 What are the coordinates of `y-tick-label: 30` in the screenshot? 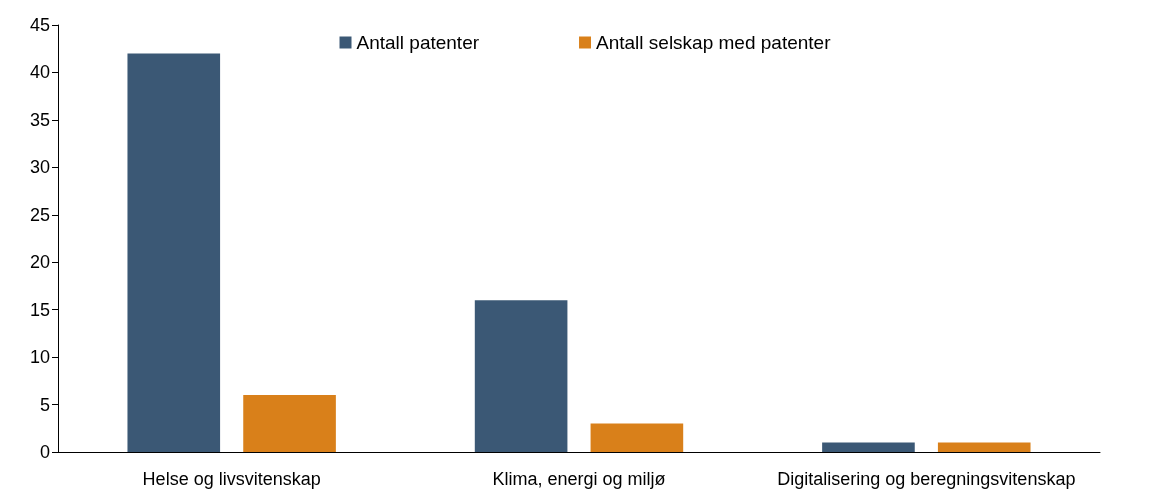 It's located at (39, 167).